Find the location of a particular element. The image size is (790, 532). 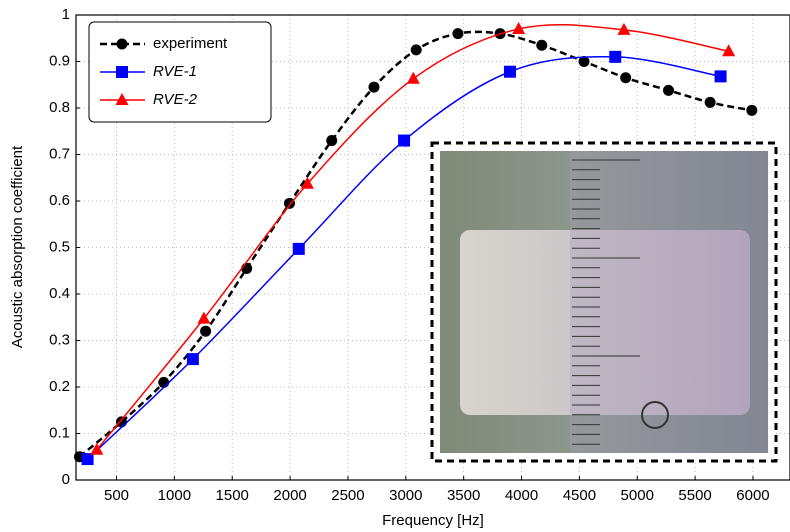

x-tick-label: 2500 is located at coordinates (347, 495).